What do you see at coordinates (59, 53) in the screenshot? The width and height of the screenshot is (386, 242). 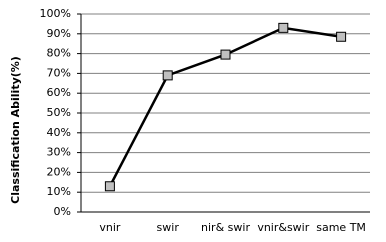 I see `y-tick-label: 80%` at bounding box center [59, 53].